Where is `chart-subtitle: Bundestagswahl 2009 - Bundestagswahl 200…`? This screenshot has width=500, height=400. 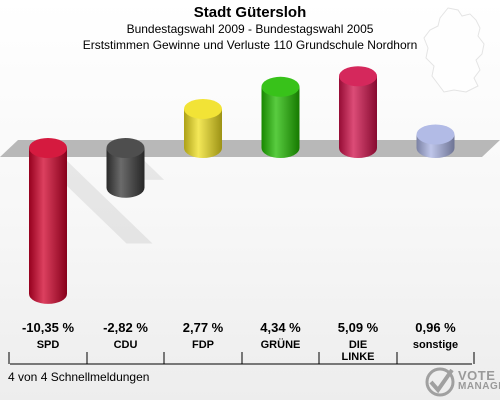 chart-subtitle: Bundestagswahl 2009 - Bundestagswahl 200… is located at coordinates (250, 29).